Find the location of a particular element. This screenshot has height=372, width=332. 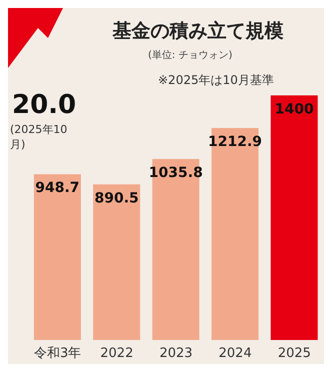

x-tick-label: 2022 is located at coordinates (117, 354).